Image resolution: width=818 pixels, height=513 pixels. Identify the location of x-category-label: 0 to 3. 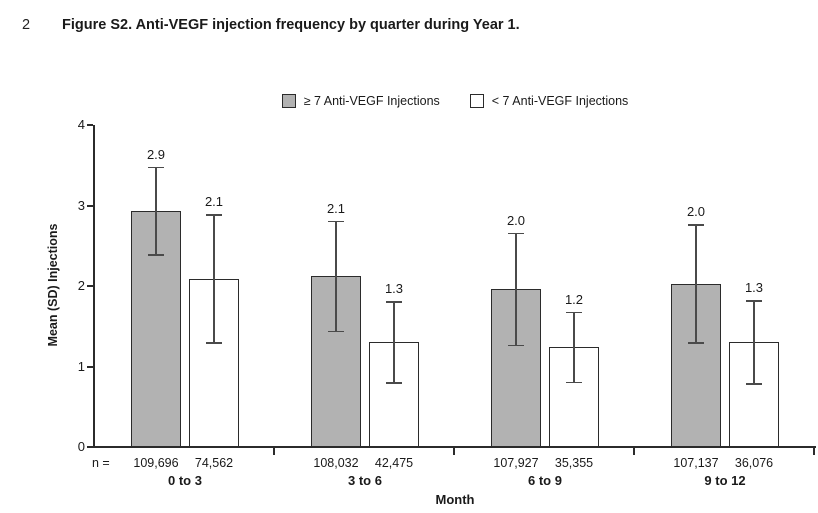
(185, 480).